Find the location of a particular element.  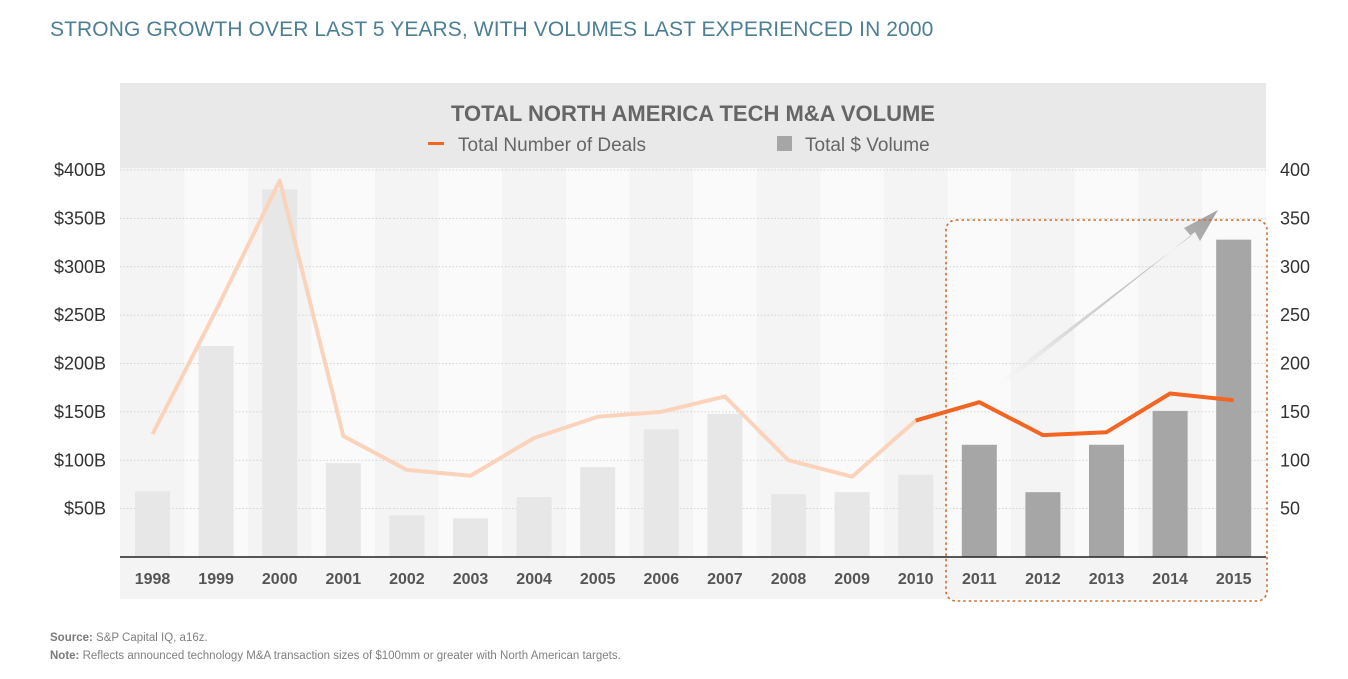

growth-arrow-shape is located at coordinates (1097, 307).